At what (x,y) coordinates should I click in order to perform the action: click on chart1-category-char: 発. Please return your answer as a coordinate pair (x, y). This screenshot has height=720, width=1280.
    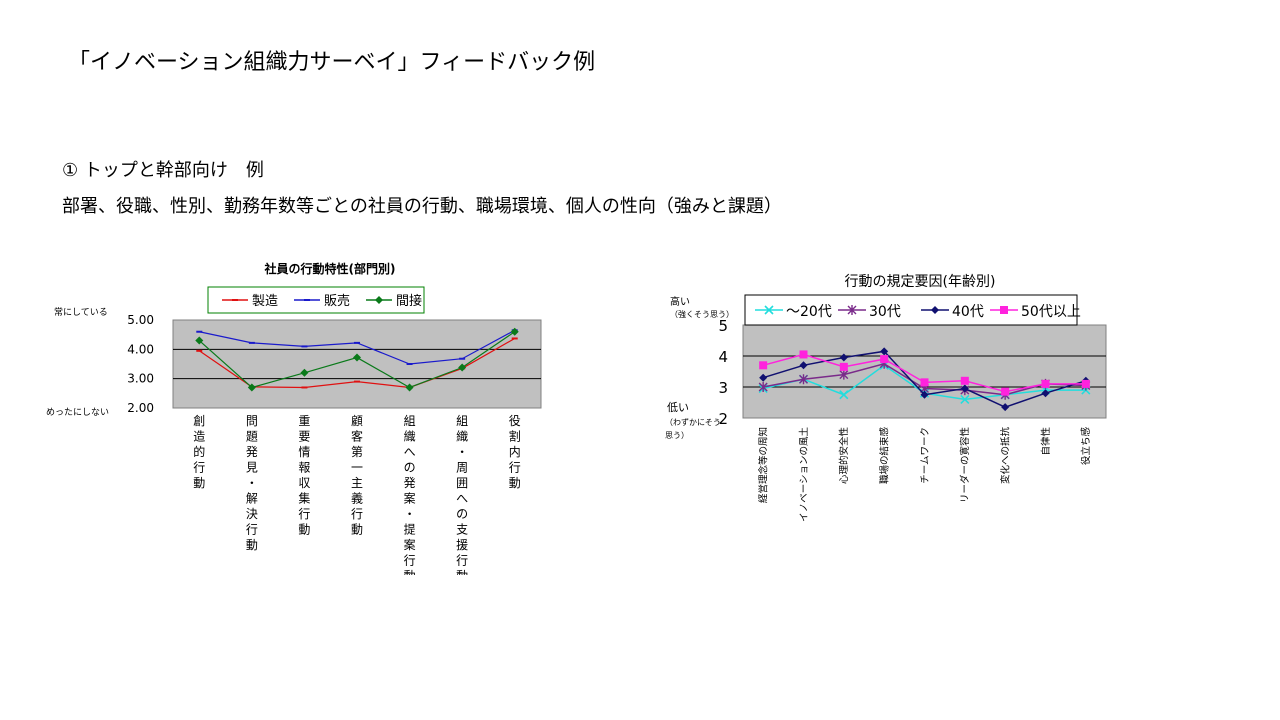
    Looking at the image, I should click on (252, 452).